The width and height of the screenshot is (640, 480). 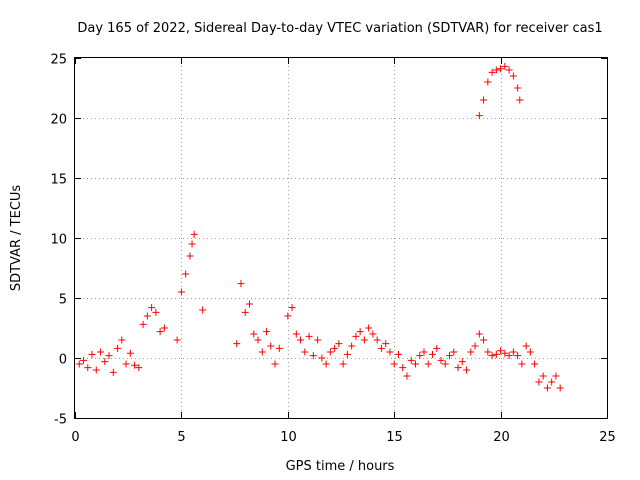 I want to click on x-tick-label: 0, so click(x=75, y=437).